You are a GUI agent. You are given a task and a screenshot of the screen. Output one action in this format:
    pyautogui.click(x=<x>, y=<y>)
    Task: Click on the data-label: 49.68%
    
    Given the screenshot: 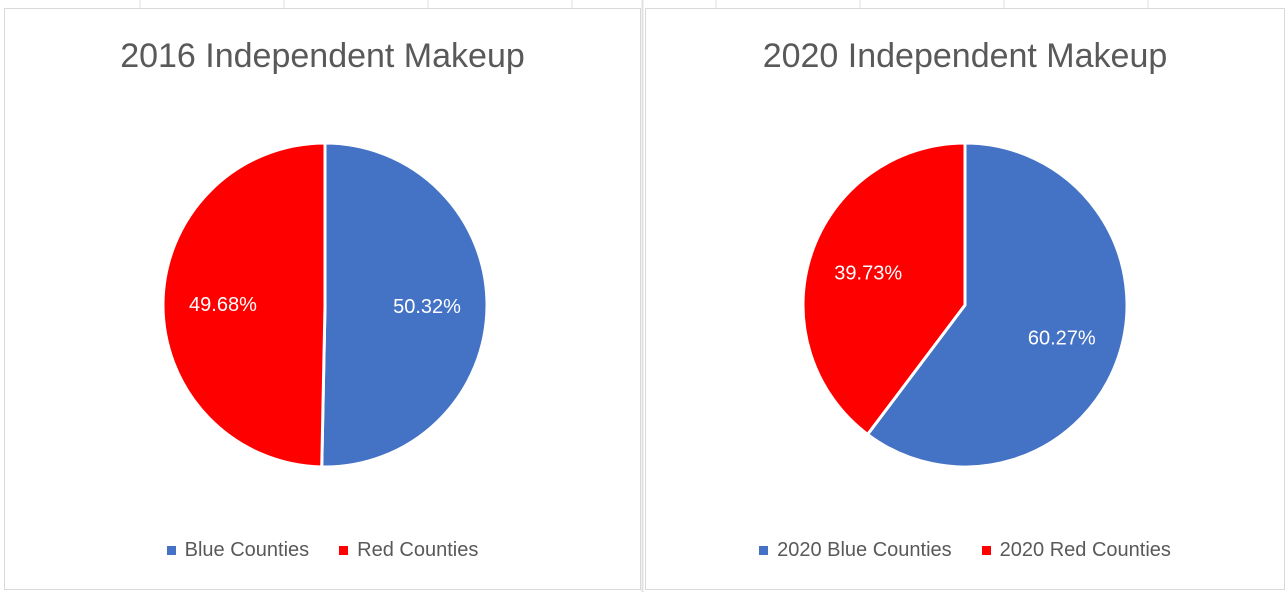 What is the action you would take?
    pyautogui.click(x=223, y=305)
    